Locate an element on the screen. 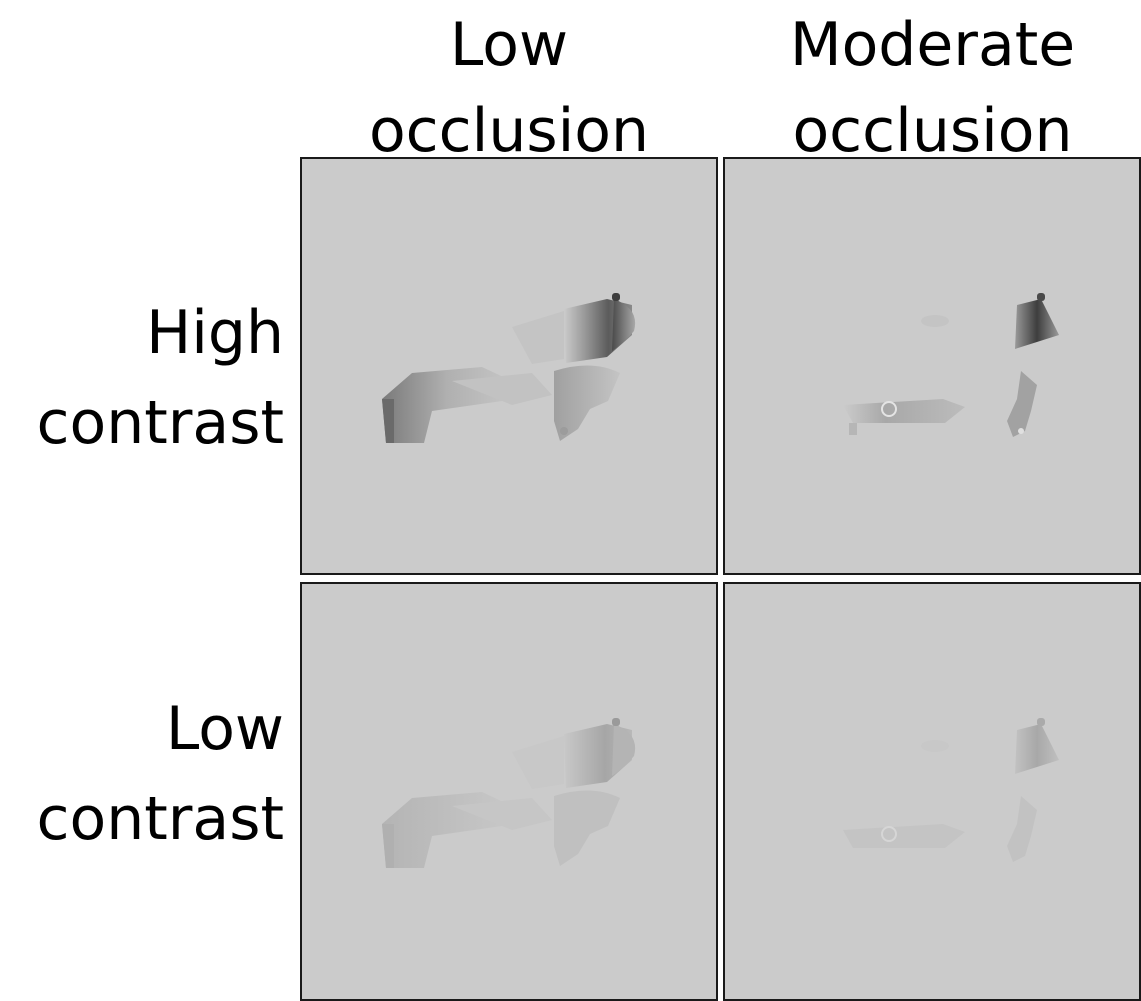  column-header-line: Moderate is located at coordinates (932, 45).